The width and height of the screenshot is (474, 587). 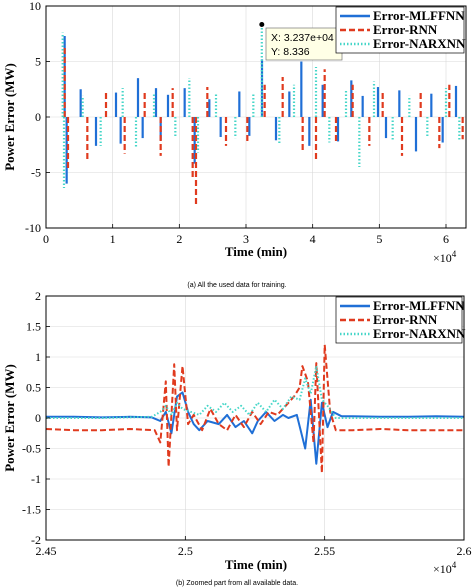 I want to click on y-tick-label: -5, so click(x=36, y=173).